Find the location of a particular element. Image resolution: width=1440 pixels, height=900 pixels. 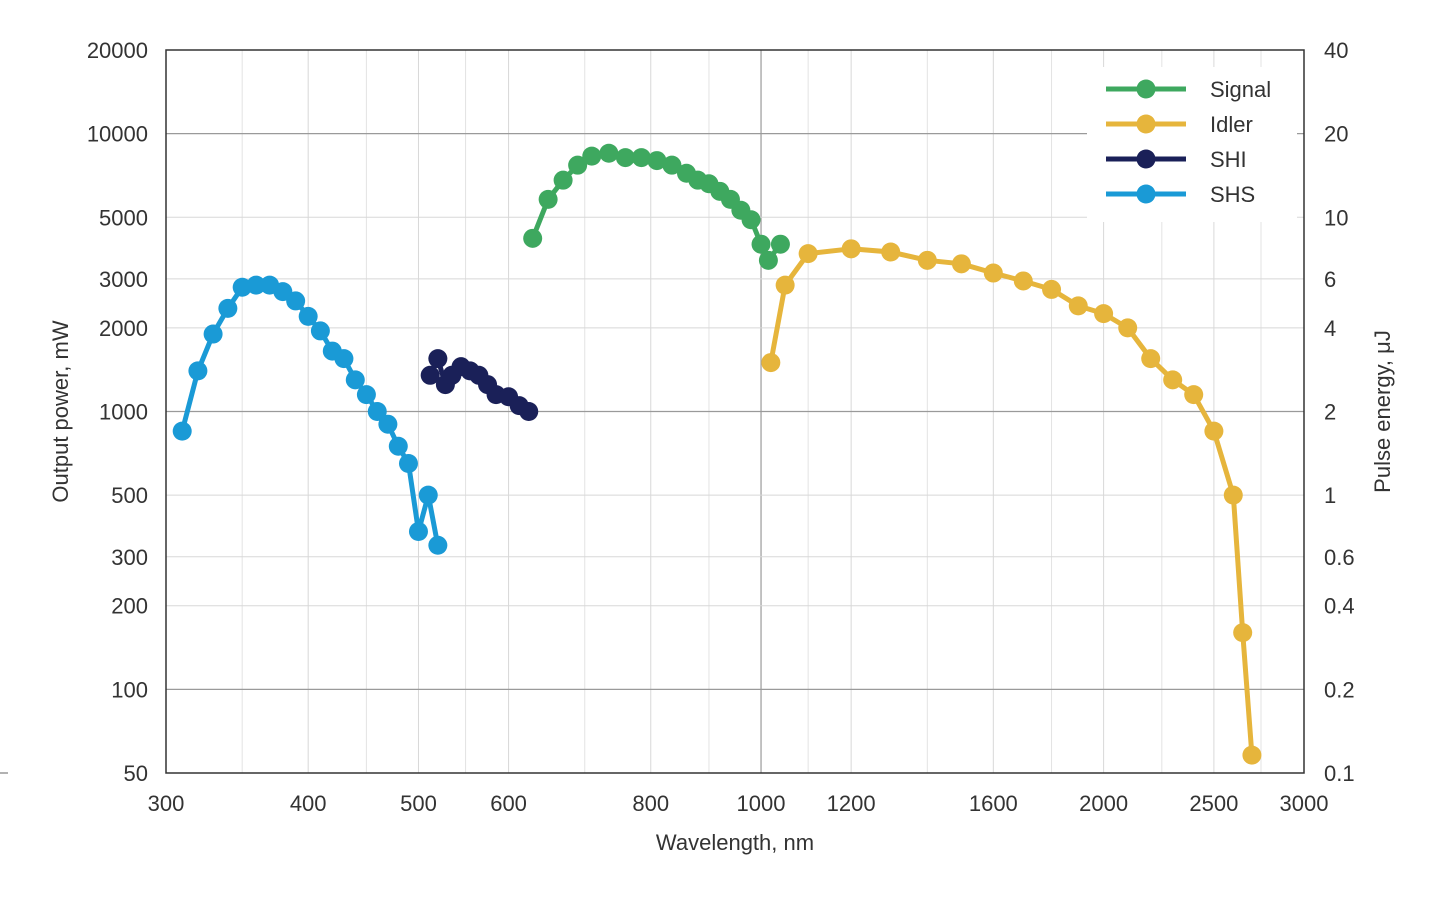

y-tick-label: 10000 is located at coordinates (117, 134).